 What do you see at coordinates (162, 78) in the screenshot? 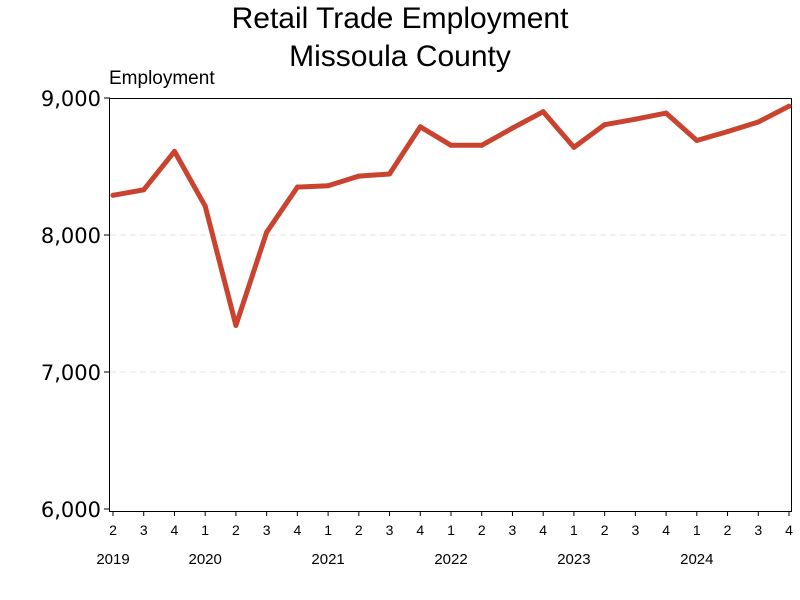
I see `y-axis-label: Employment` at bounding box center [162, 78].